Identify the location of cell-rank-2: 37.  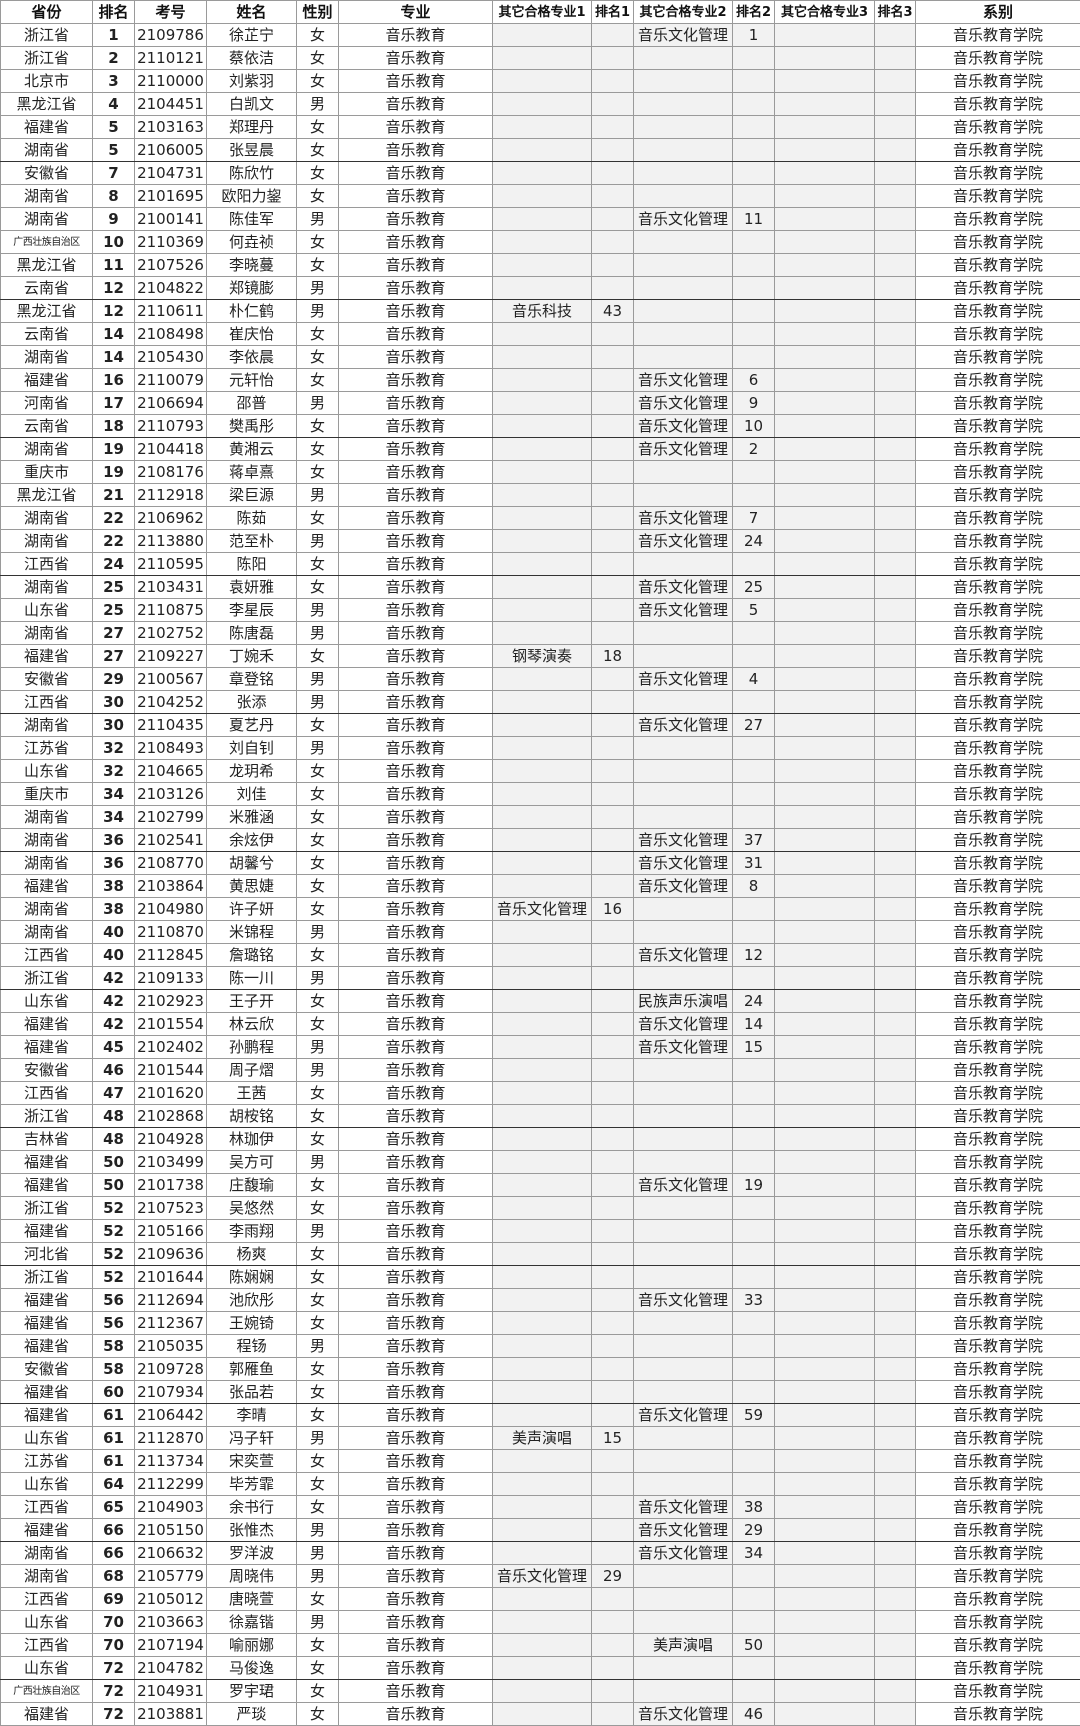
(754, 840).